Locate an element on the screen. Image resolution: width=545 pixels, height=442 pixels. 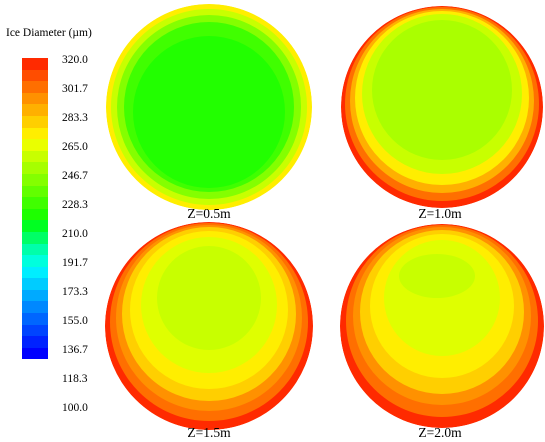
caption-z-2-0: Z=2.0m is located at coordinates (440, 432).